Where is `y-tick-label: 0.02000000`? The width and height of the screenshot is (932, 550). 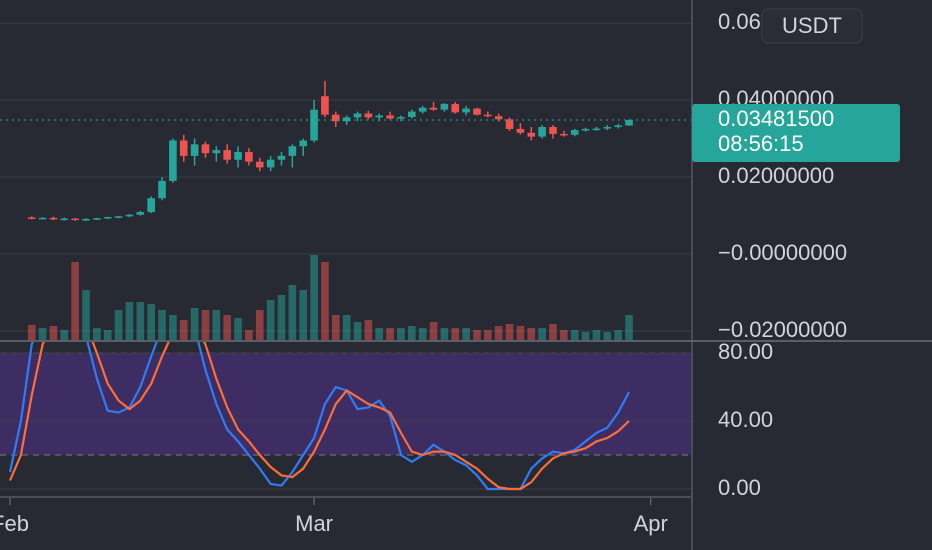 y-tick-label: 0.02000000 is located at coordinates (776, 175).